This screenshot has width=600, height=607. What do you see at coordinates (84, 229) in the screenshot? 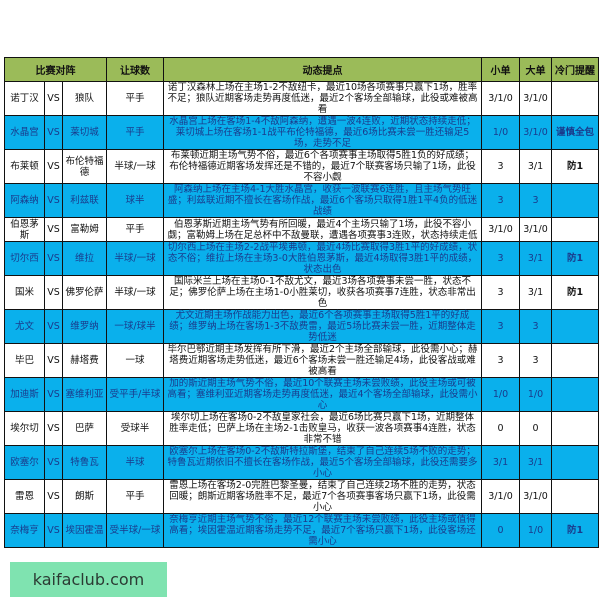
I see `away-team: 富勒姆` at bounding box center [84, 229].